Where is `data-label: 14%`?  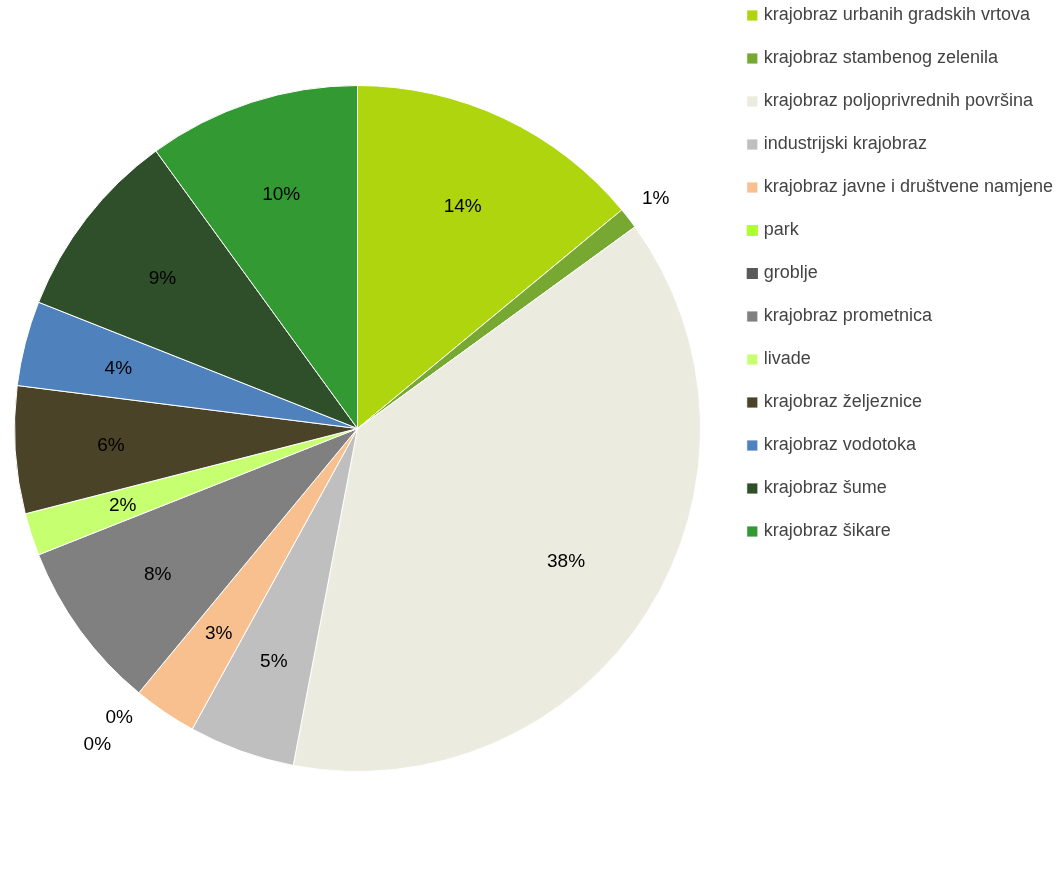 data-label: 14% is located at coordinates (462, 205).